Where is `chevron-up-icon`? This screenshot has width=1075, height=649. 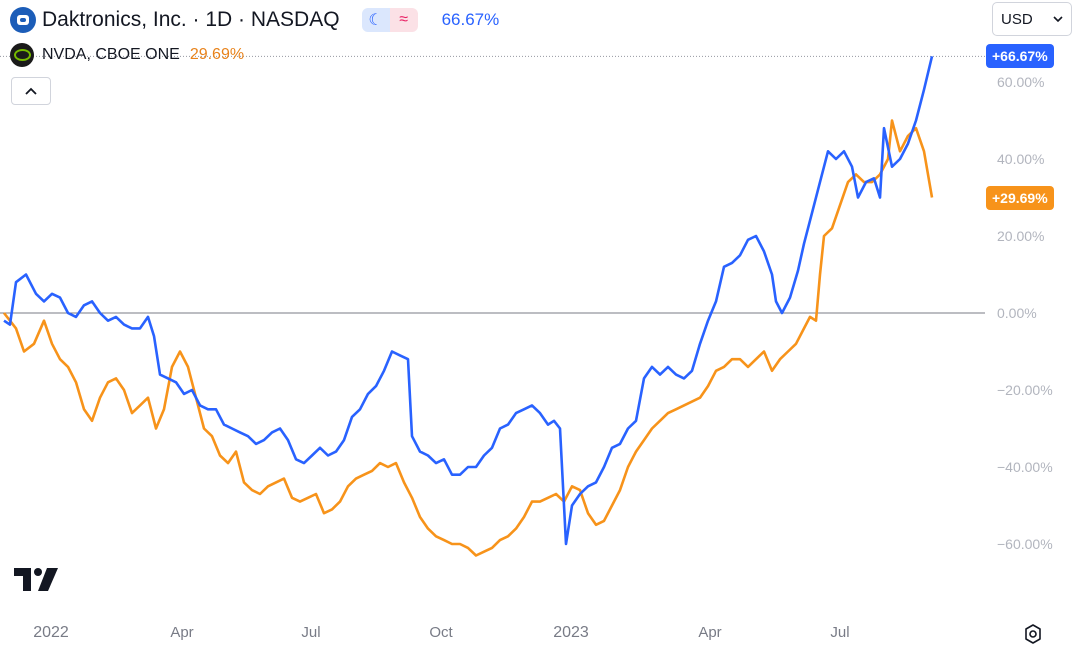
chevron-up-icon is located at coordinates (31, 91).